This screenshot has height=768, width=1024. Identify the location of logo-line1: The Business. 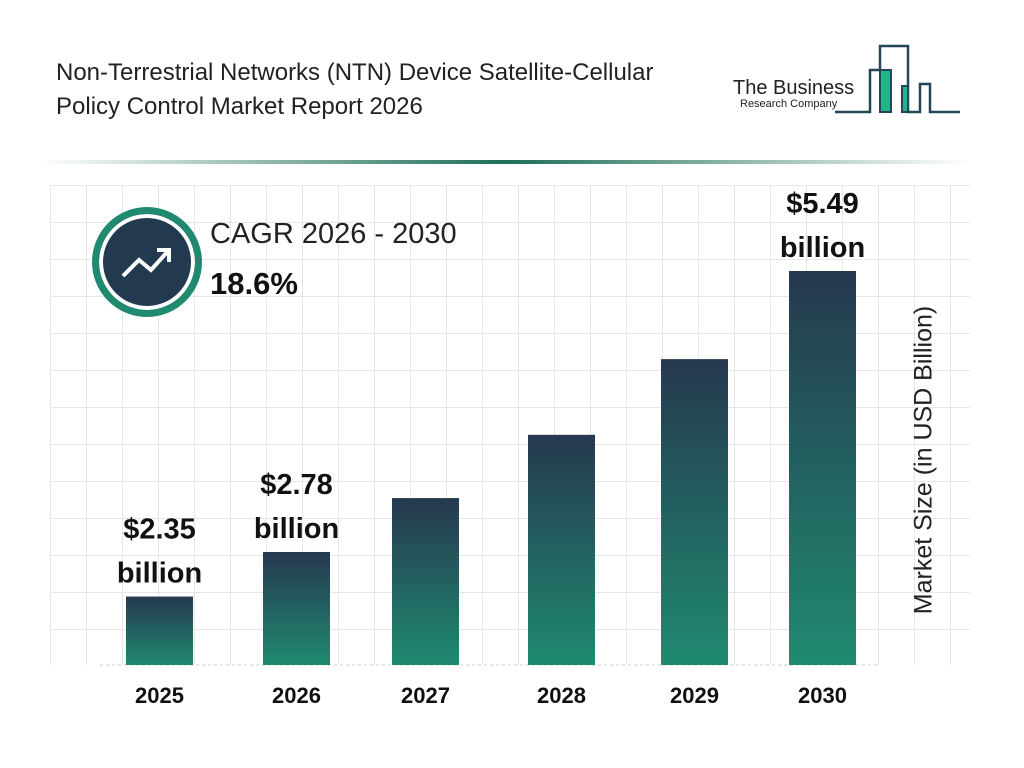
(793, 88).